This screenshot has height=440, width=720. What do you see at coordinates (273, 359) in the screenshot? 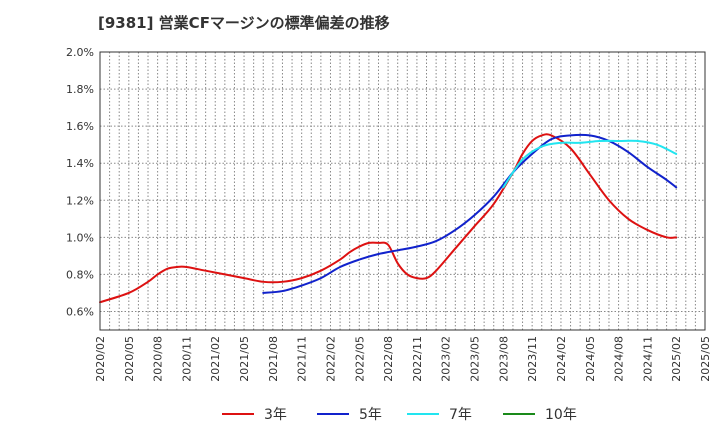
I see `x-tick-label: 2021/08` at bounding box center [273, 359].